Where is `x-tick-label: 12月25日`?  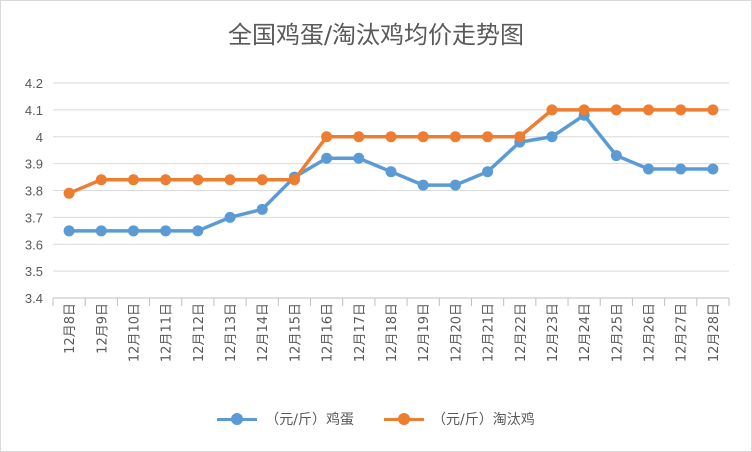 x-tick-label: 12月25日 is located at coordinates (617, 332).